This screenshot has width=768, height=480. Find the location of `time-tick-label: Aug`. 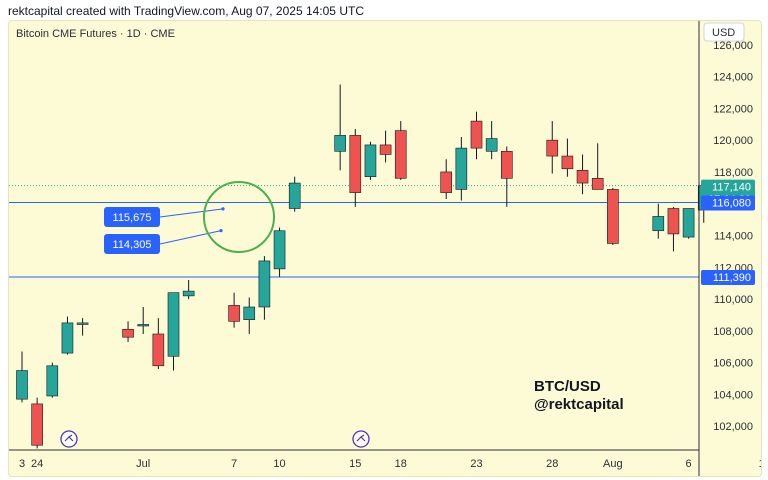

time-tick-label: Aug is located at coordinates (613, 464).